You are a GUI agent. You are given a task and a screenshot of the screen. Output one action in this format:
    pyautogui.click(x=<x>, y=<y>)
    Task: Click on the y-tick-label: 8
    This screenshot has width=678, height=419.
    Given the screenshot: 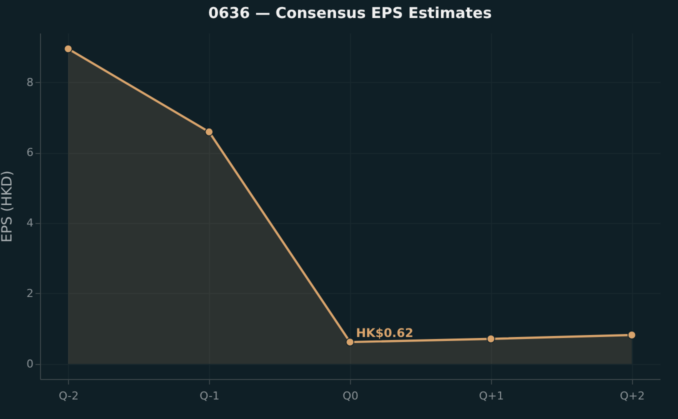 What is the action you would take?
    pyautogui.click(x=30, y=82)
    